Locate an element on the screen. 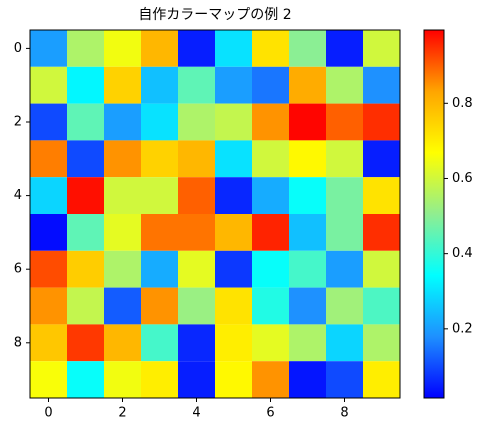 The image size is (483, 437). colorbar-tick-label: 0.4 is located at coordinates (462, 253).